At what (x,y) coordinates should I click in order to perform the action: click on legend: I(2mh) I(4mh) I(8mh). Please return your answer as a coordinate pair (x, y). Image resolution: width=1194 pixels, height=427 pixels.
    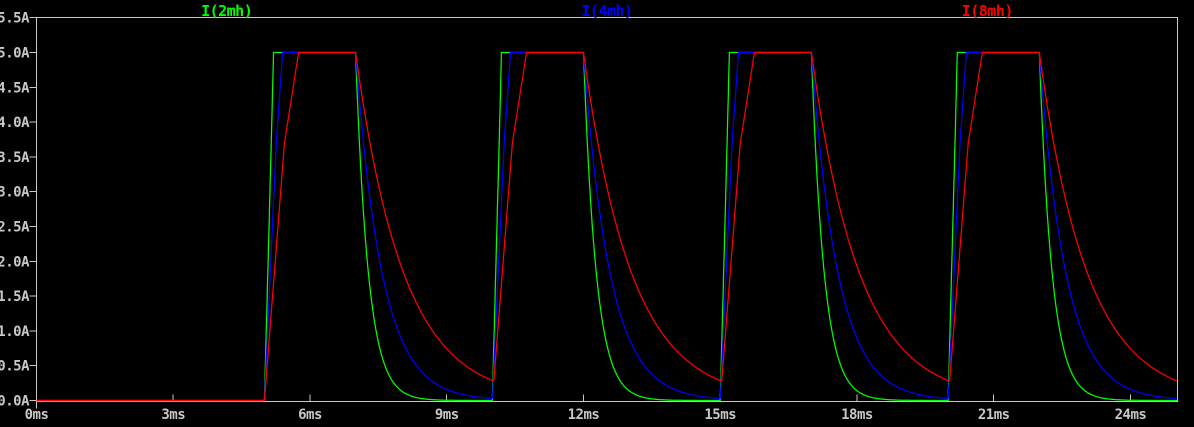
    Looking at the image, I should click on (607, 11).